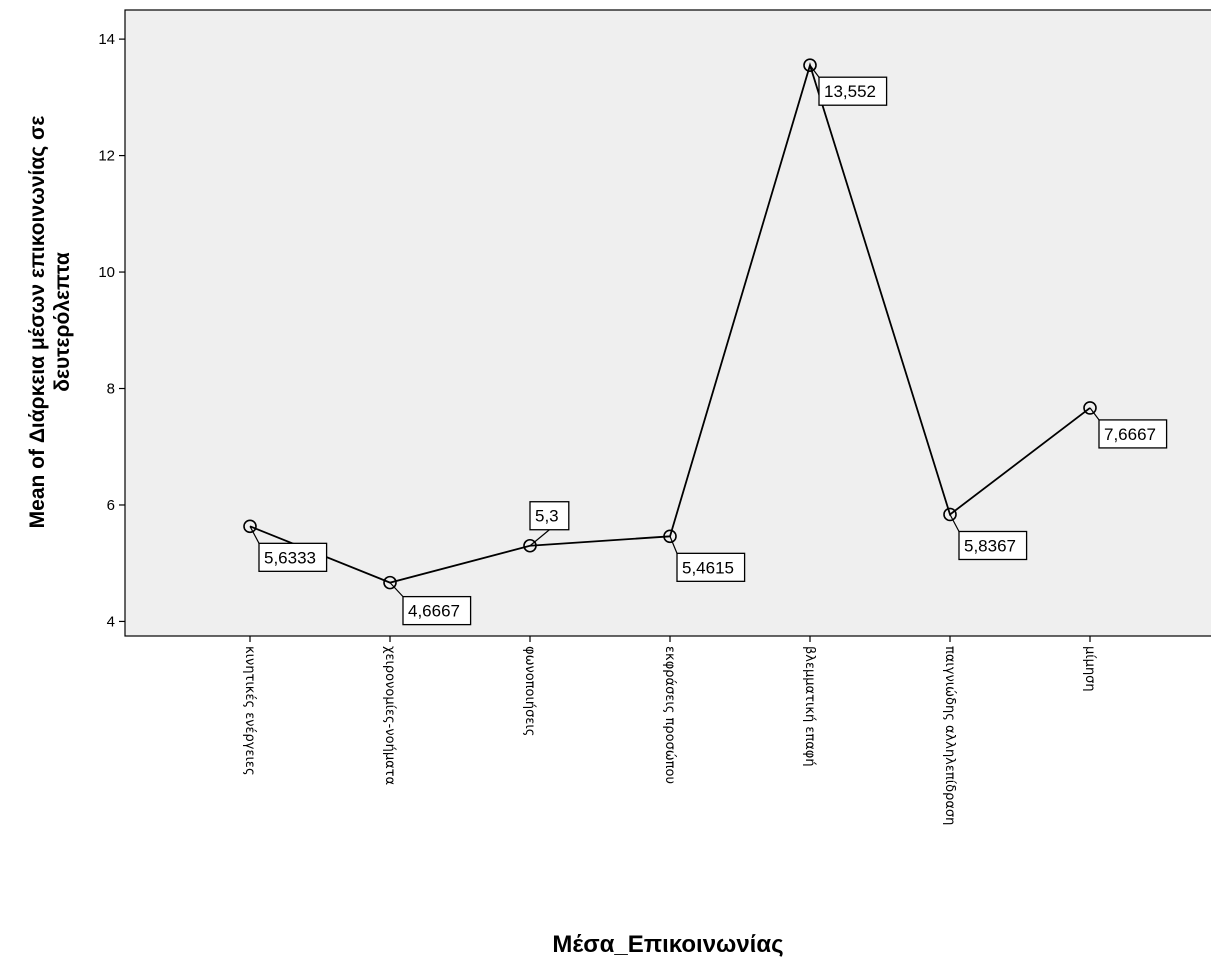 The width and height of the screenshot is (1211, 974). What do you see at coordinates (529, 691) in the screenshot?
I see `x-tick-label: φωνοποιήσεις` at bounding box center [529, 691].